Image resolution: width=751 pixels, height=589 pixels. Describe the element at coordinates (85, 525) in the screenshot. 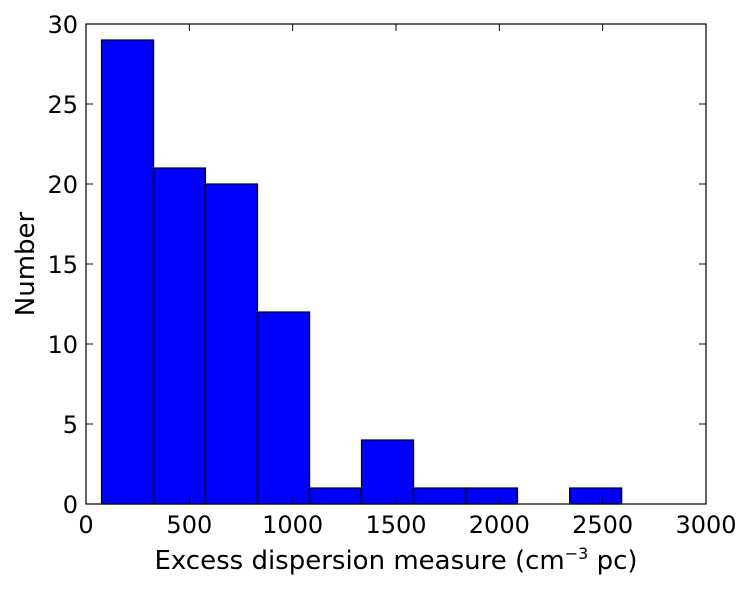

I see `x-tick-label: 0` at that location.